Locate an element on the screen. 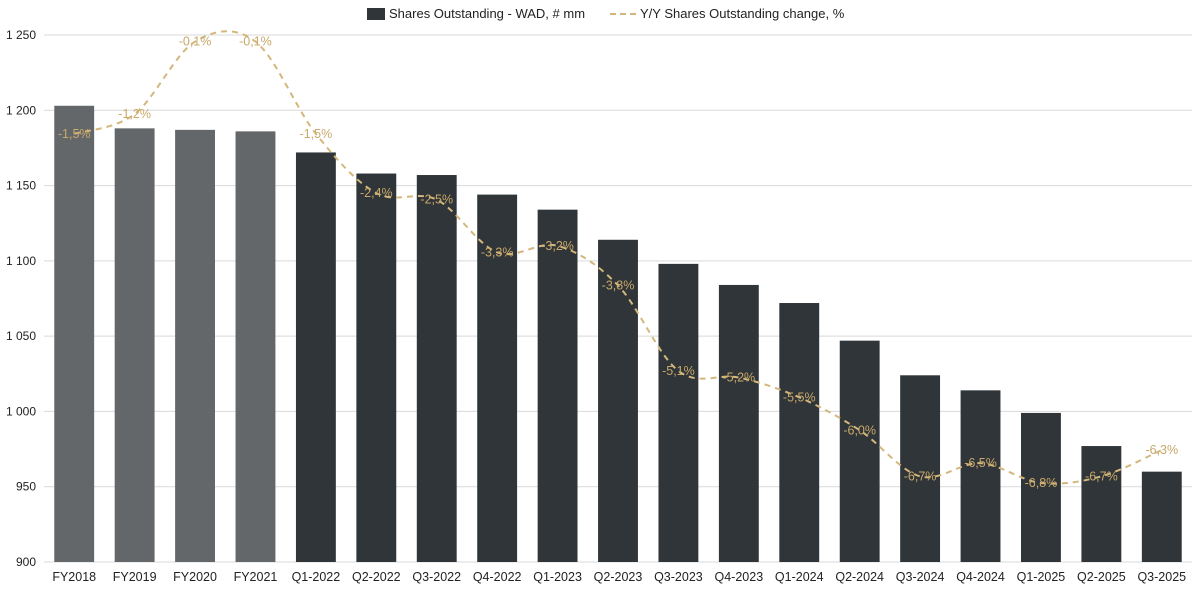 This screenshot has height=589, width=1200. legend-bar-swatch is located at coordinates (376, 14).